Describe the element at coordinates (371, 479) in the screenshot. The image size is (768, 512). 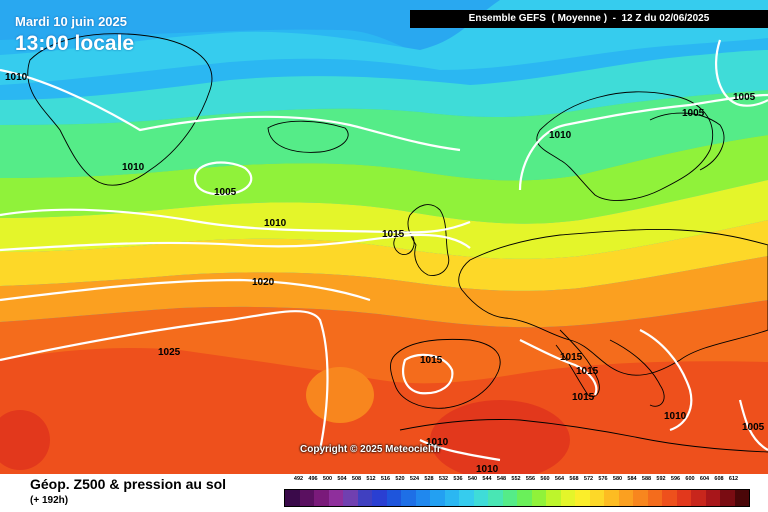
I see `legend-tick-label: 512` at that location.